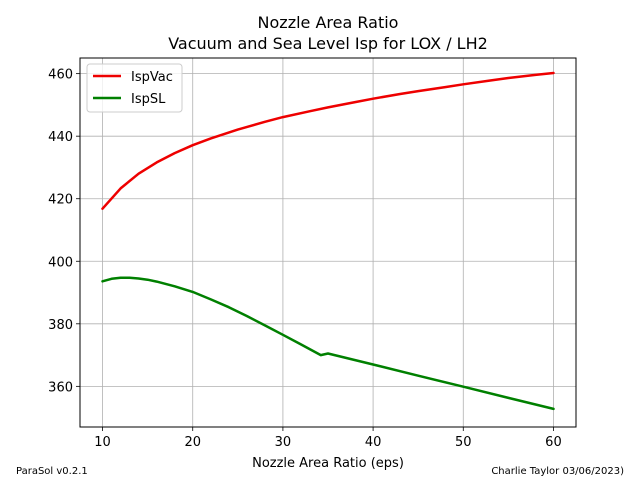 The height and width of the screenshot is (480, 640). Describe the element at coordinates (60, 137) in the screenshot. I see `y-tick-label: 440` at that location.